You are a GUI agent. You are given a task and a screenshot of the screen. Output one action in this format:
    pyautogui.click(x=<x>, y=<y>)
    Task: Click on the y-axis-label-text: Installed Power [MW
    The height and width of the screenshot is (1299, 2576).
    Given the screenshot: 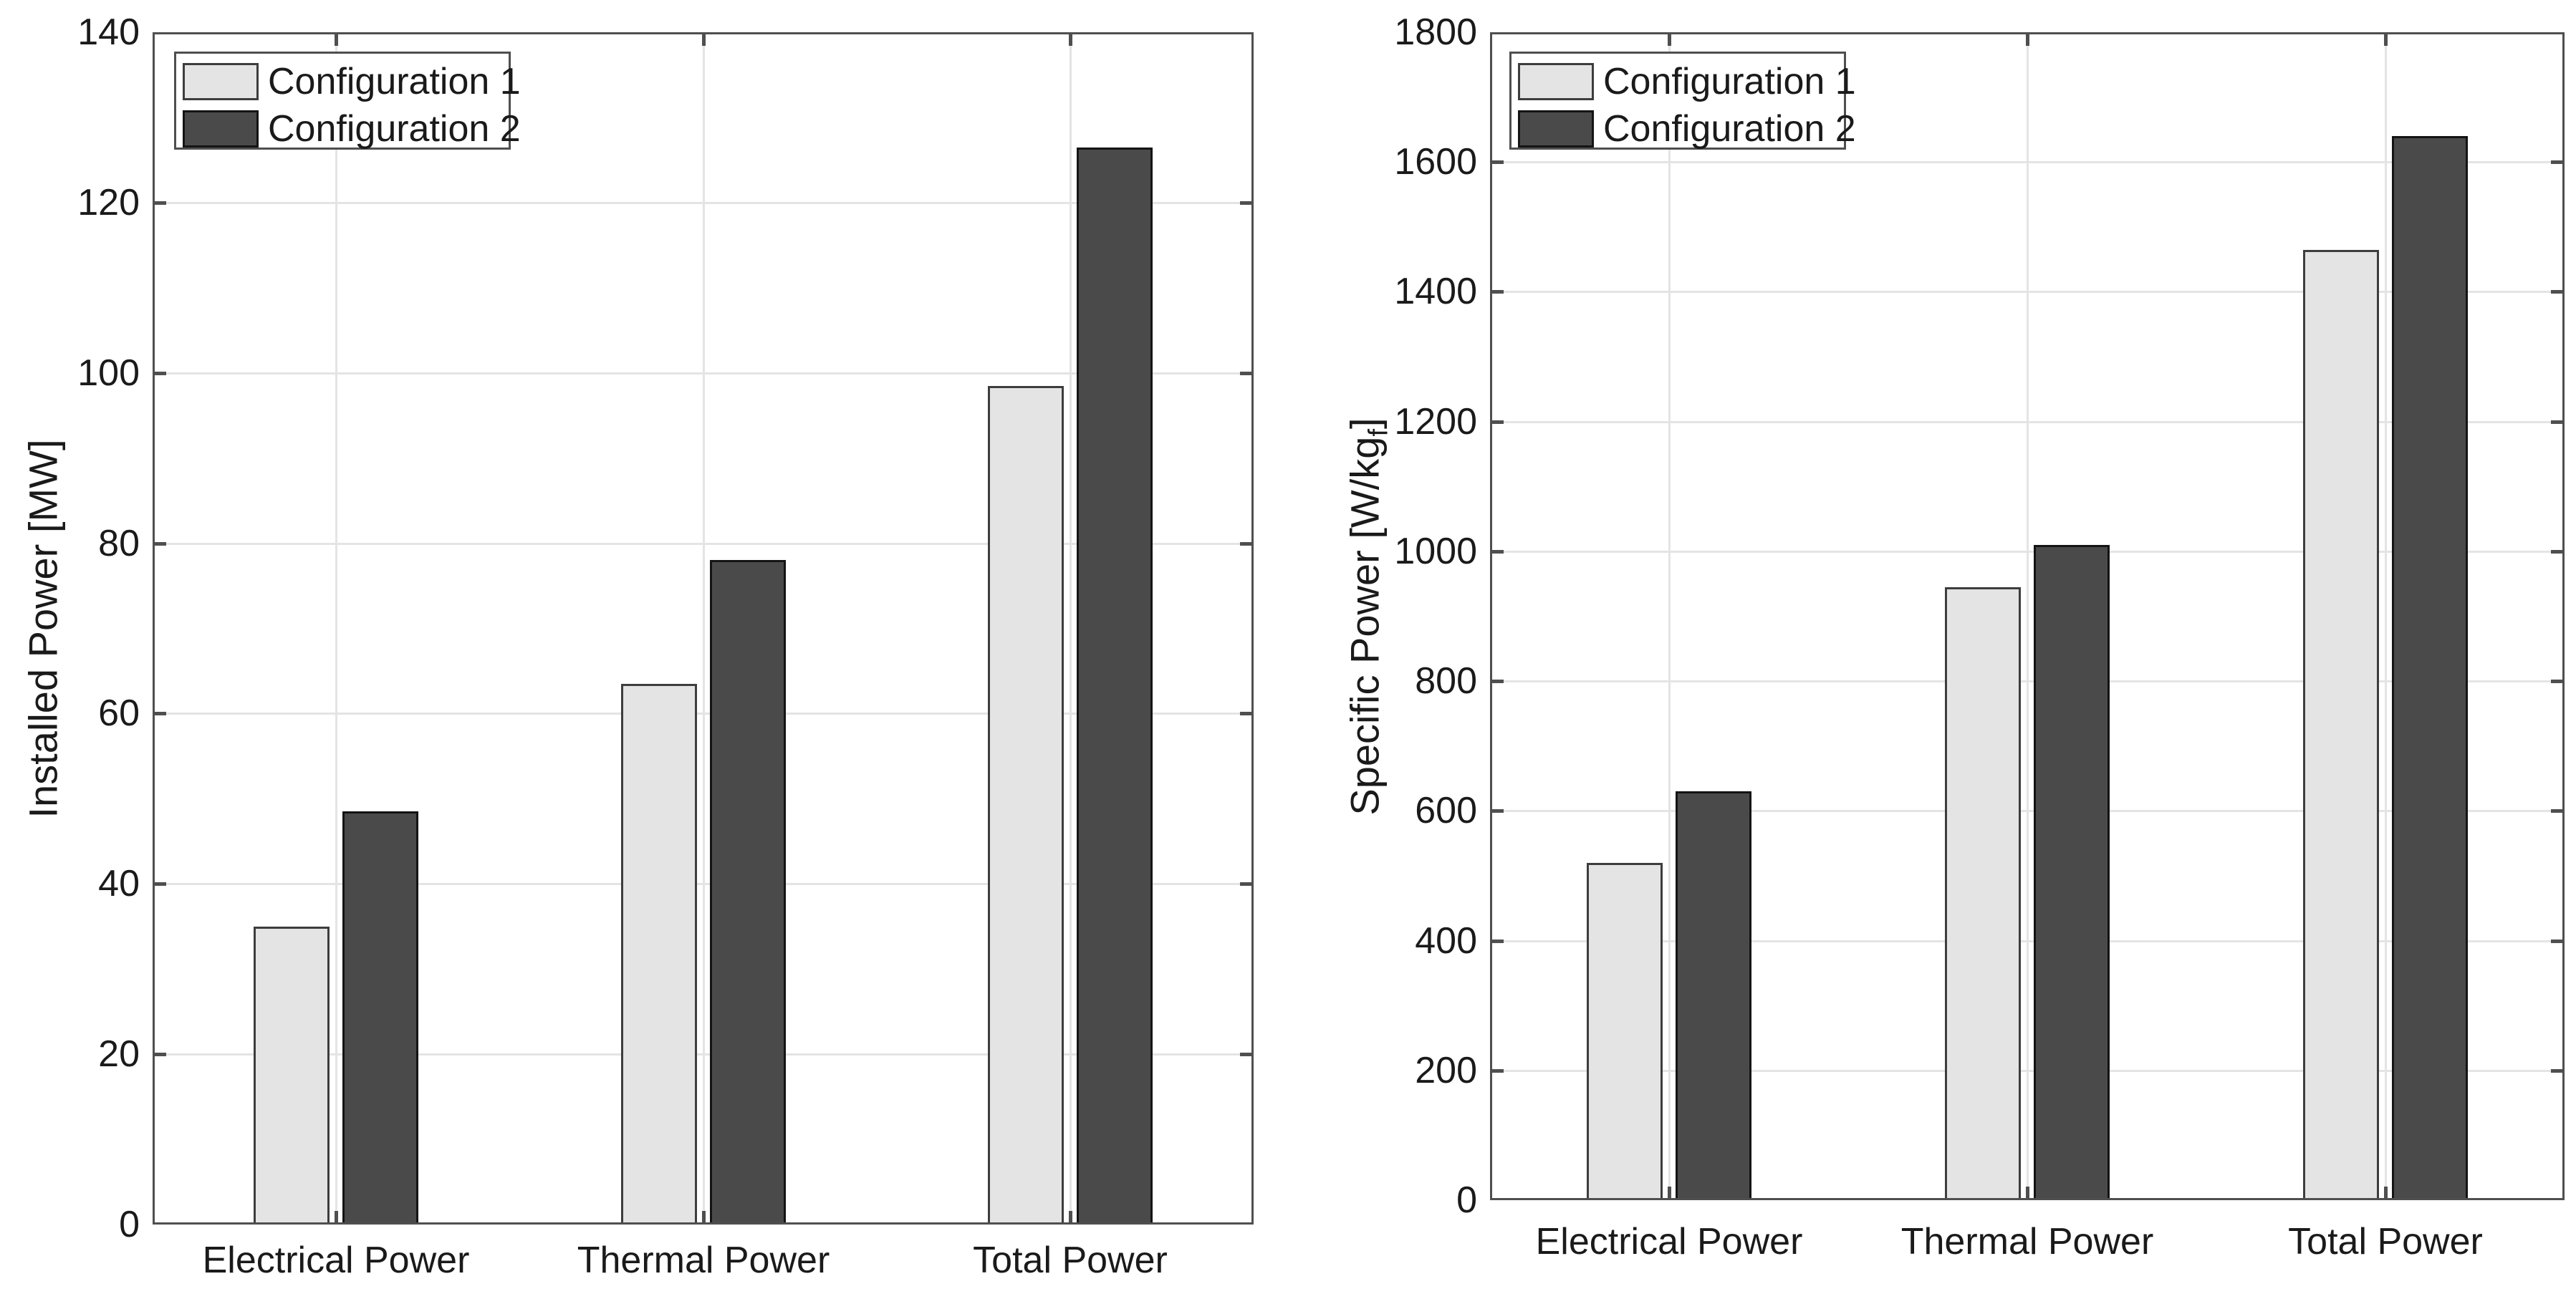 What is the action you would take?
    pyautogui.click(x=43, y=634)
    